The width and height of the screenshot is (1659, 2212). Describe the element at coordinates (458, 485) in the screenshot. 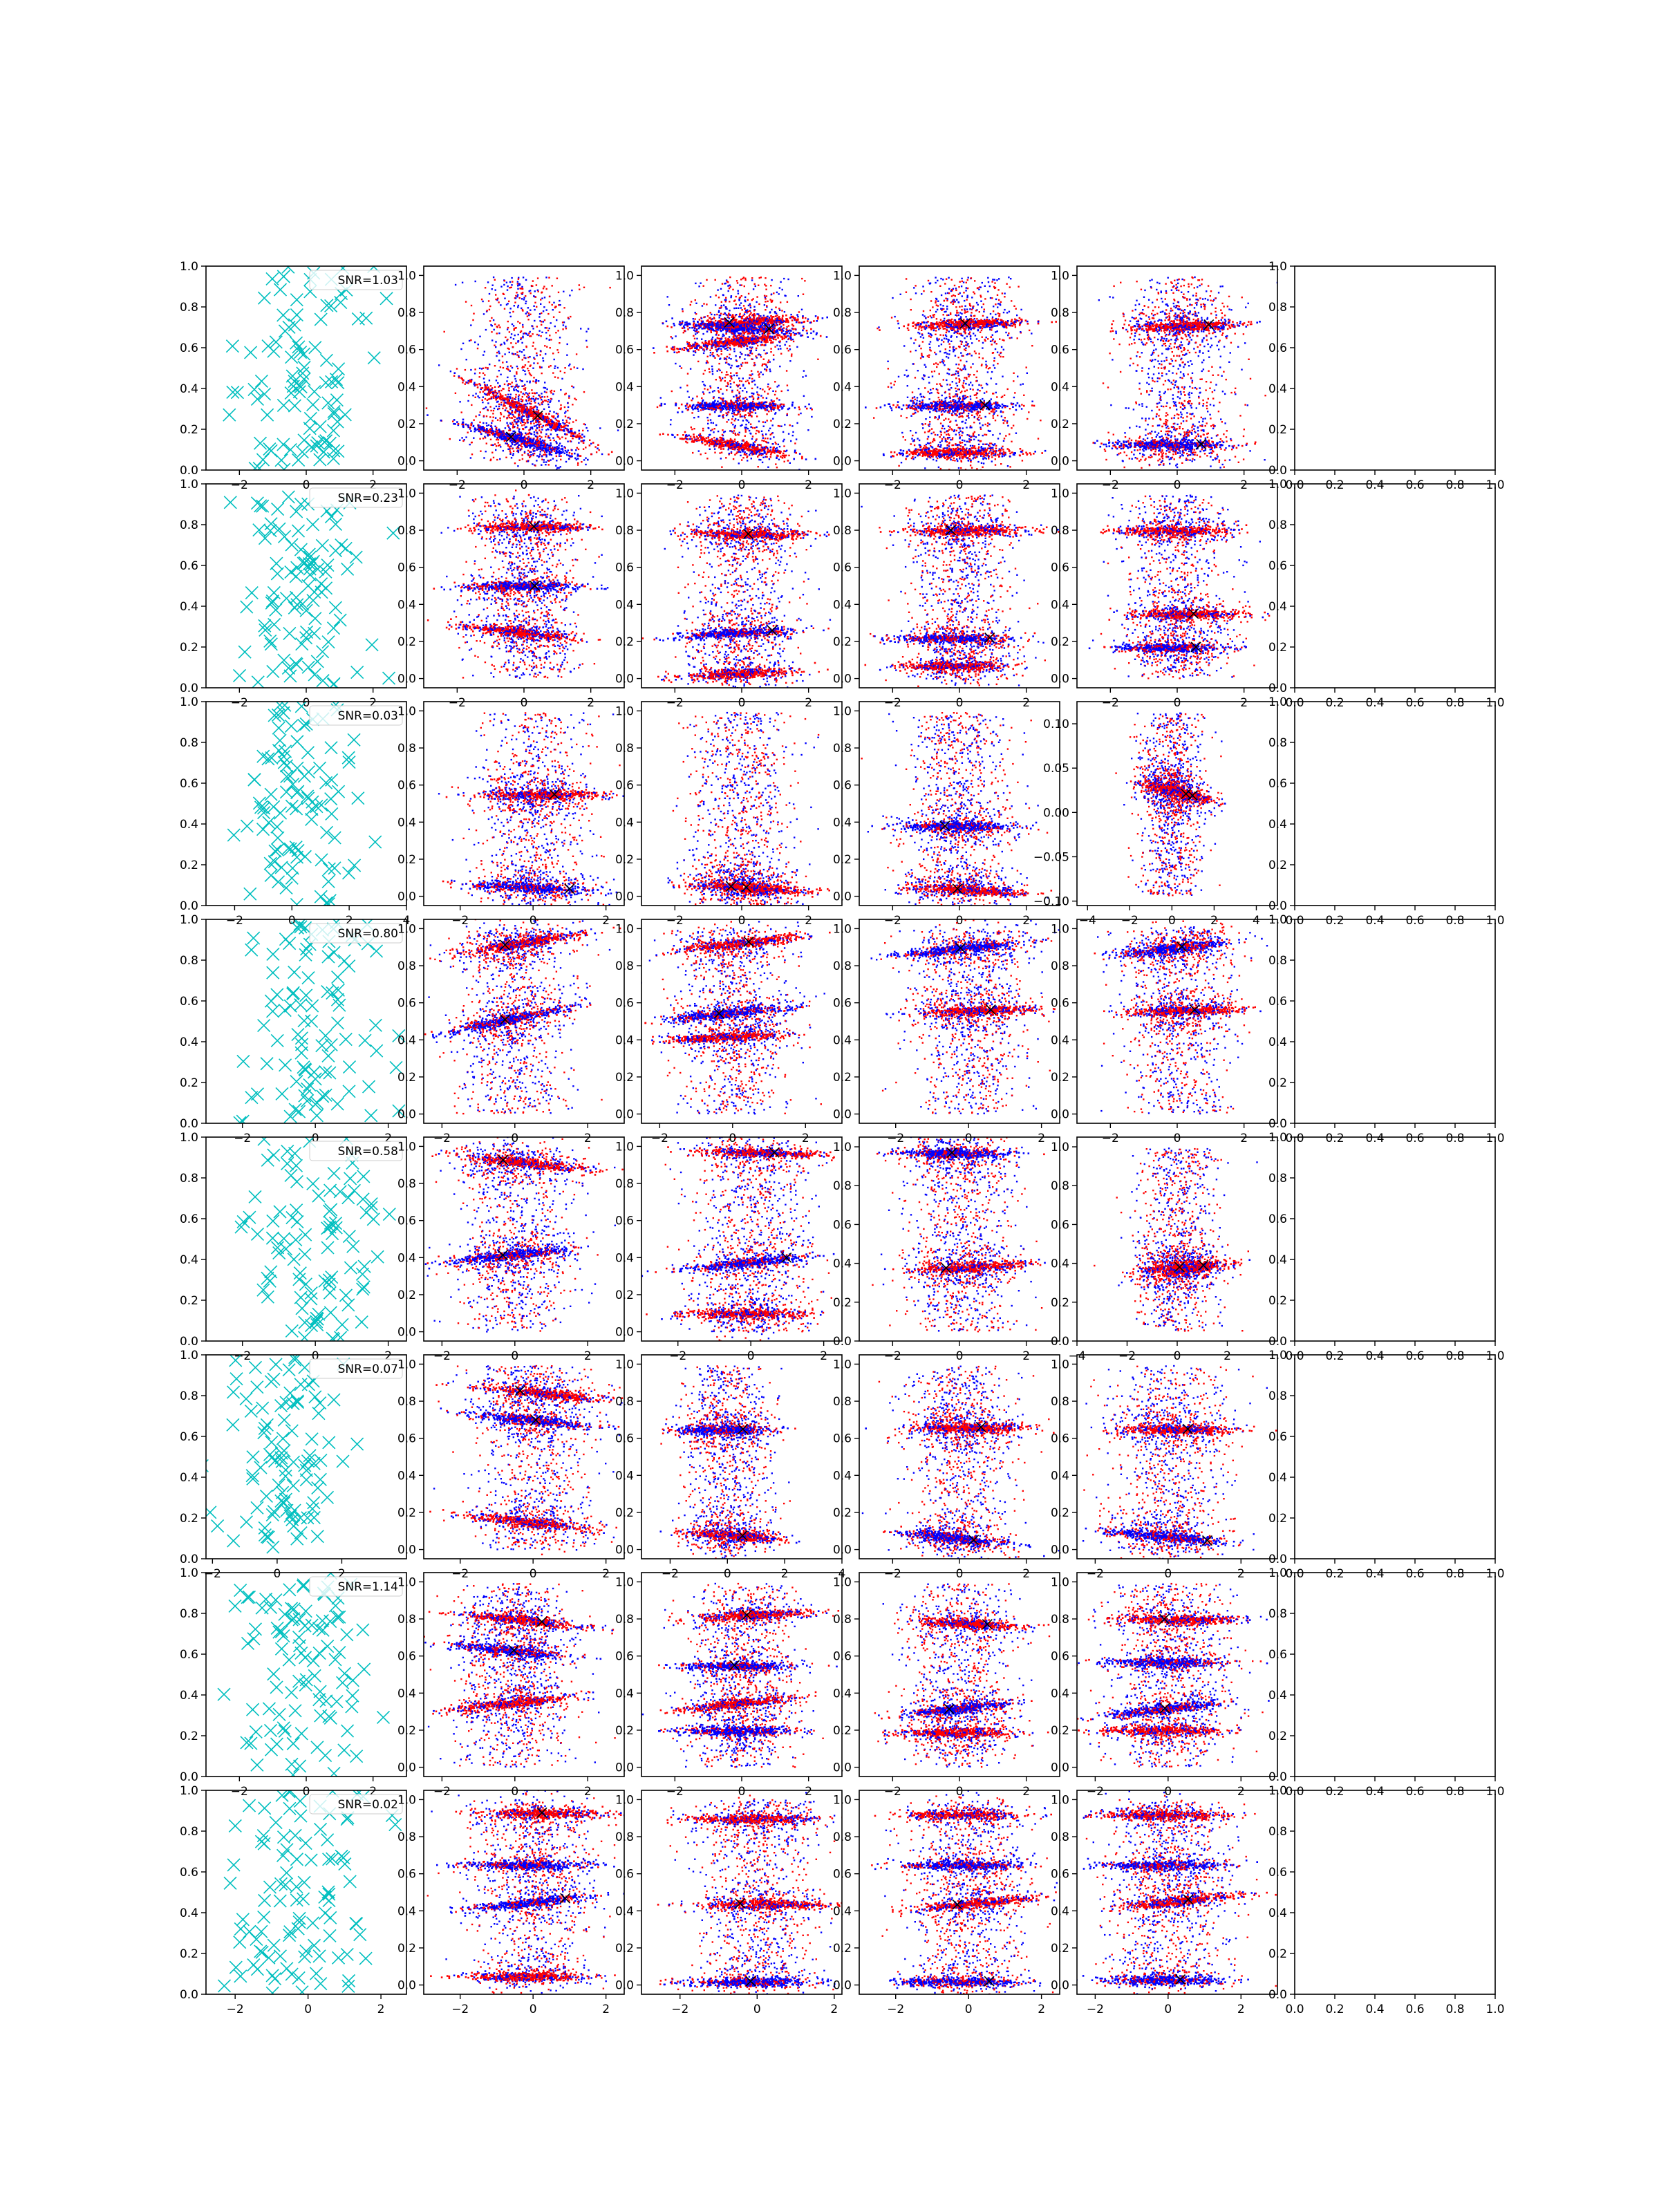

I see `x-tick-label: −2` at that location.